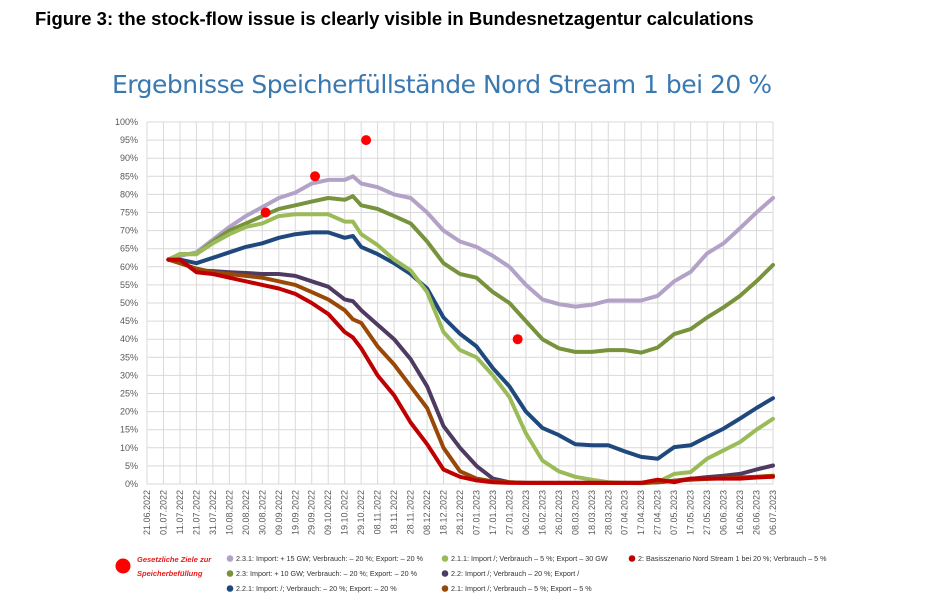 This screenshot has height=606, width=936. What do you see at coordinates (129, 357) in the screenshot?
I see `y-tick-label: 35%` at bounding box center [129, 357].